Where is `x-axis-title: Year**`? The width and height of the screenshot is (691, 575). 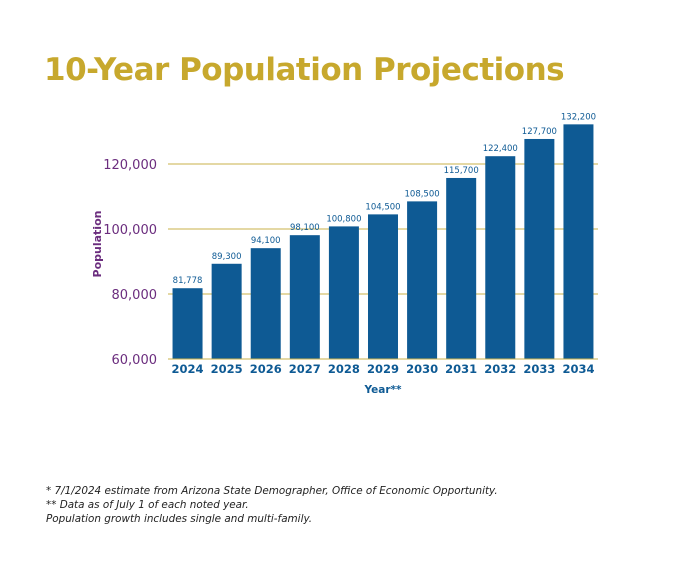 x-axis-title: Year** is located at coordinates (382, 390).